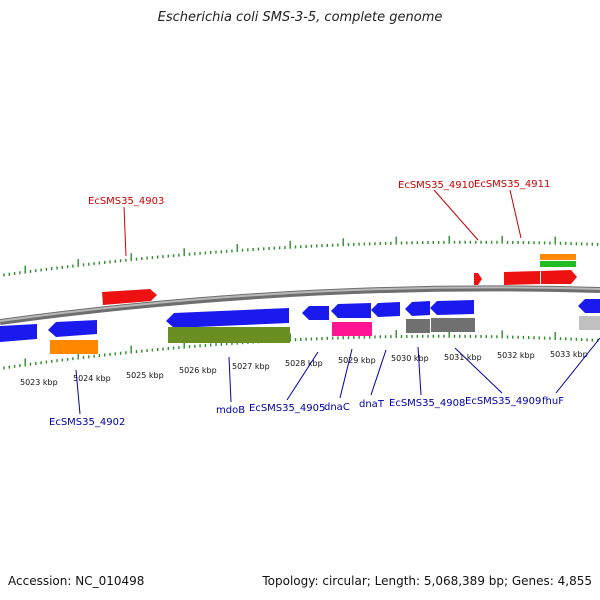 The height and width of the screenshot is (600, 600). Describe the element at coordinates (351, 310) in the screenshot. I see `gene-dnac` at that location.